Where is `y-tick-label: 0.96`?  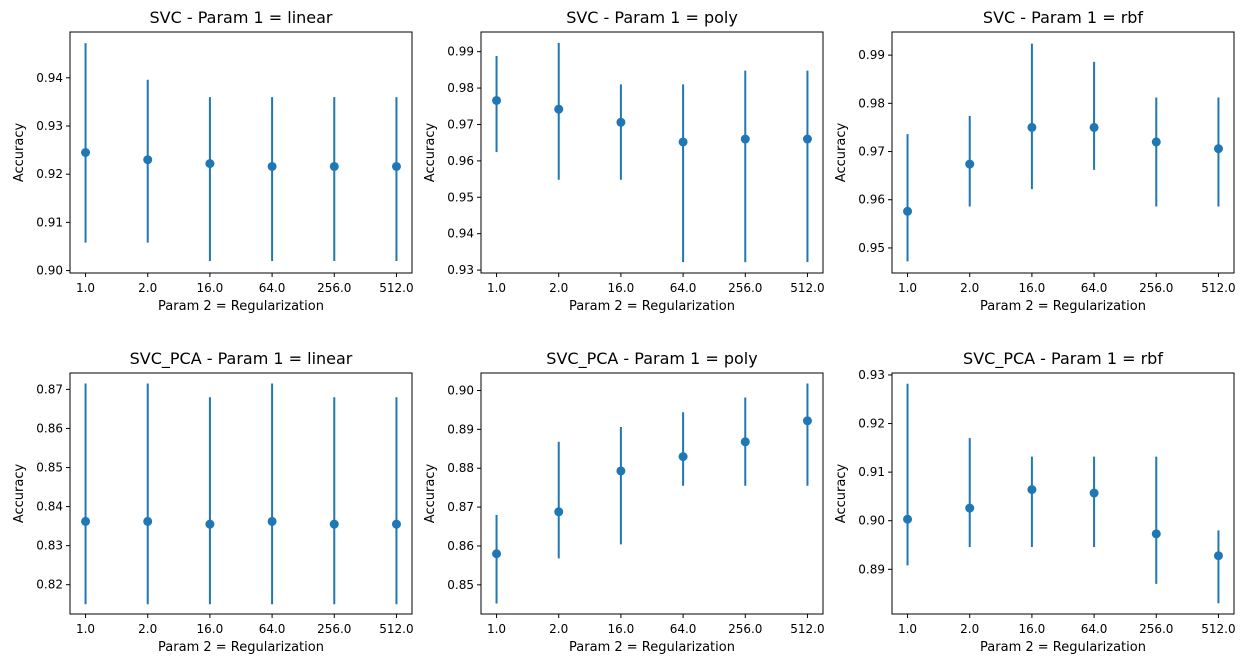 y-tick-label: 0.96 is located at coordinates (460, 161).